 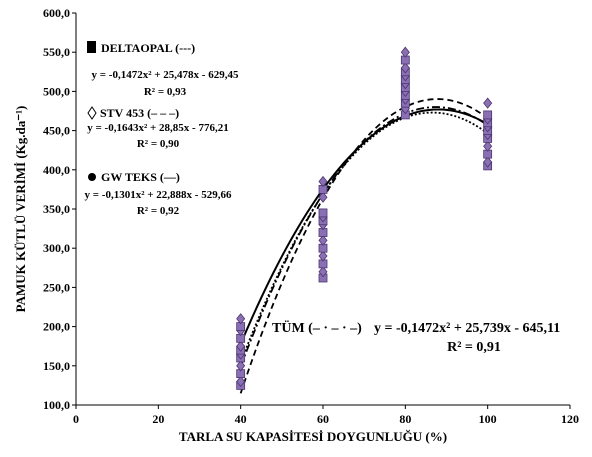 What do you see at coordinates (467, 328) in the screenshot?
I see `overall-equation: y = -0,1472x² + 25,739x - 645,11` at bounding box center [467, 328].